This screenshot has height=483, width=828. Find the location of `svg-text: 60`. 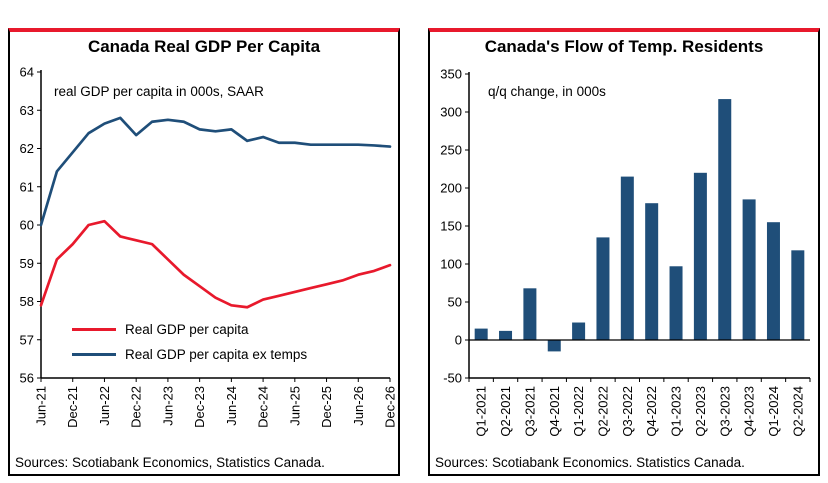

svg-text: 60 is located at coordinates (27, 225).